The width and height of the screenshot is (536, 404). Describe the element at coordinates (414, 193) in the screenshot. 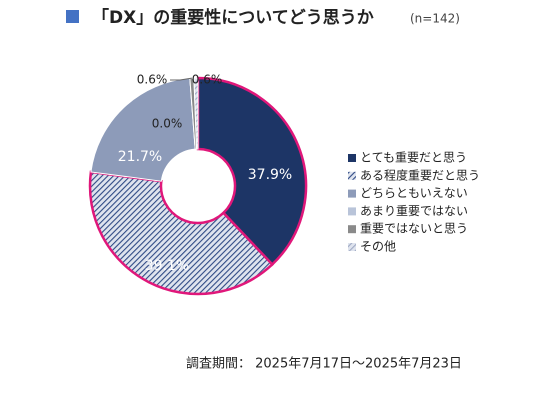

I see `legend-label: どちらともいえない` at that location.